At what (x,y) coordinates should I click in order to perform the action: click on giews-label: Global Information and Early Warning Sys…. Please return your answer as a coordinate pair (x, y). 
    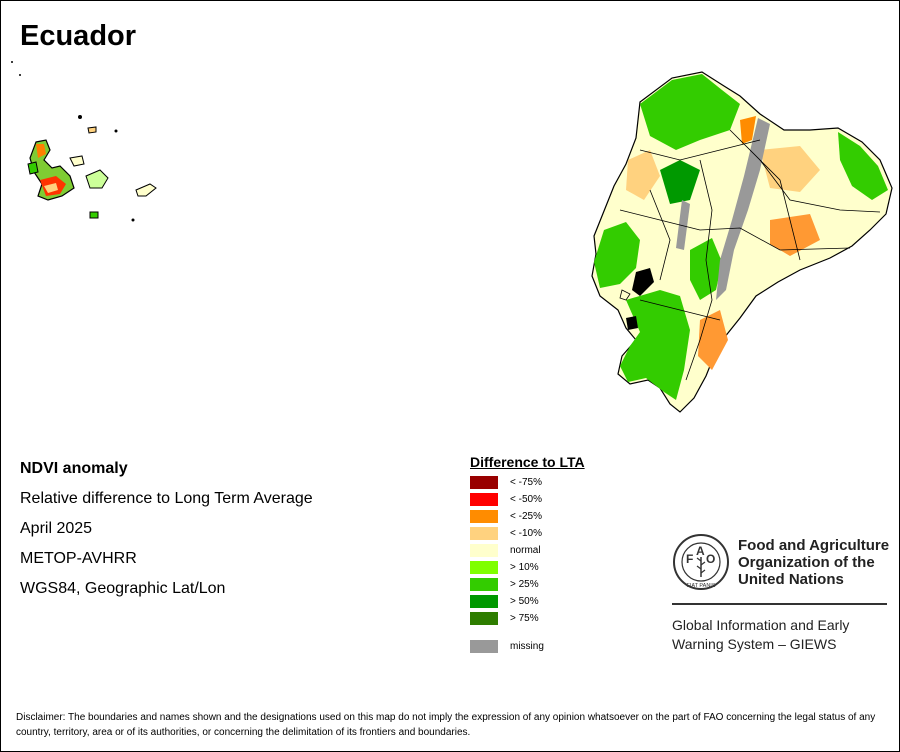
    Looking at the image, I should click on (786, 635).